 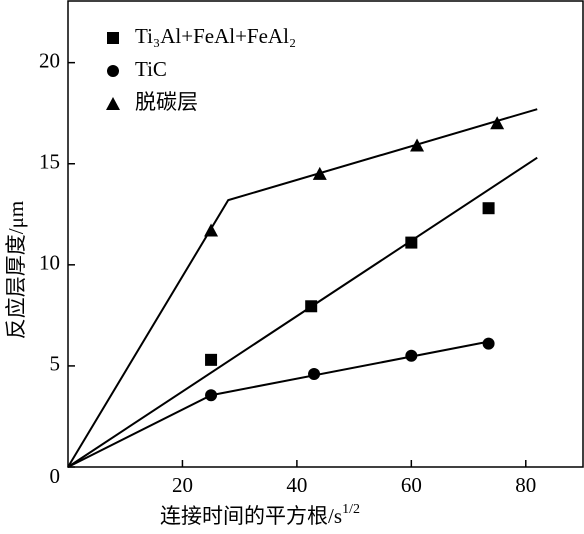 I want to click on legend-label: Ti₃Al+FeAl+FeAl₂, so click(x=215, y=36).